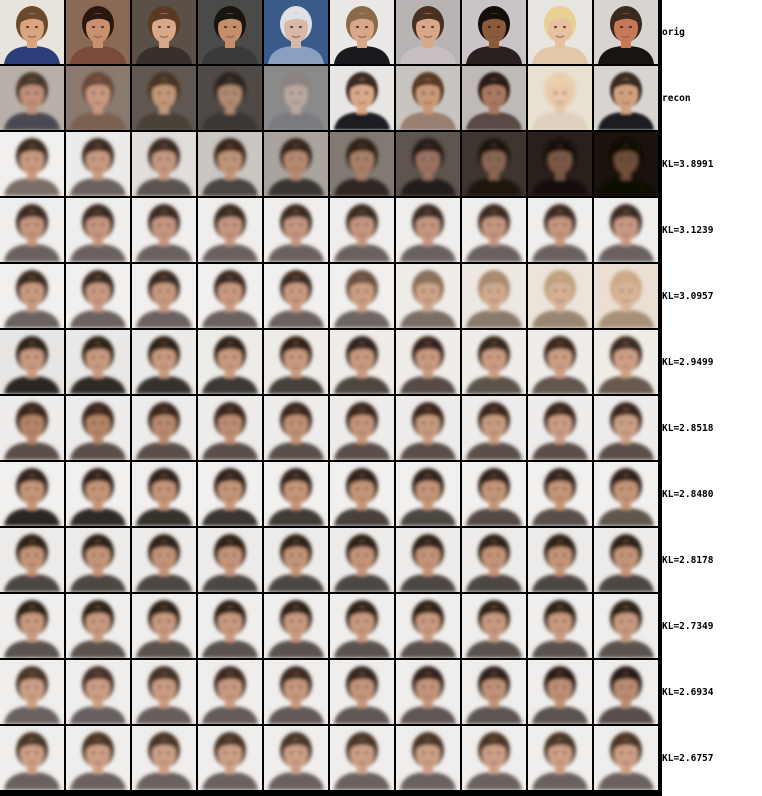 The image size is (762, 796). What do you see at coordinates (688, 230) in the screenshot?
I see `row-label: KL=3.1239` at bounding box center [688, 230].